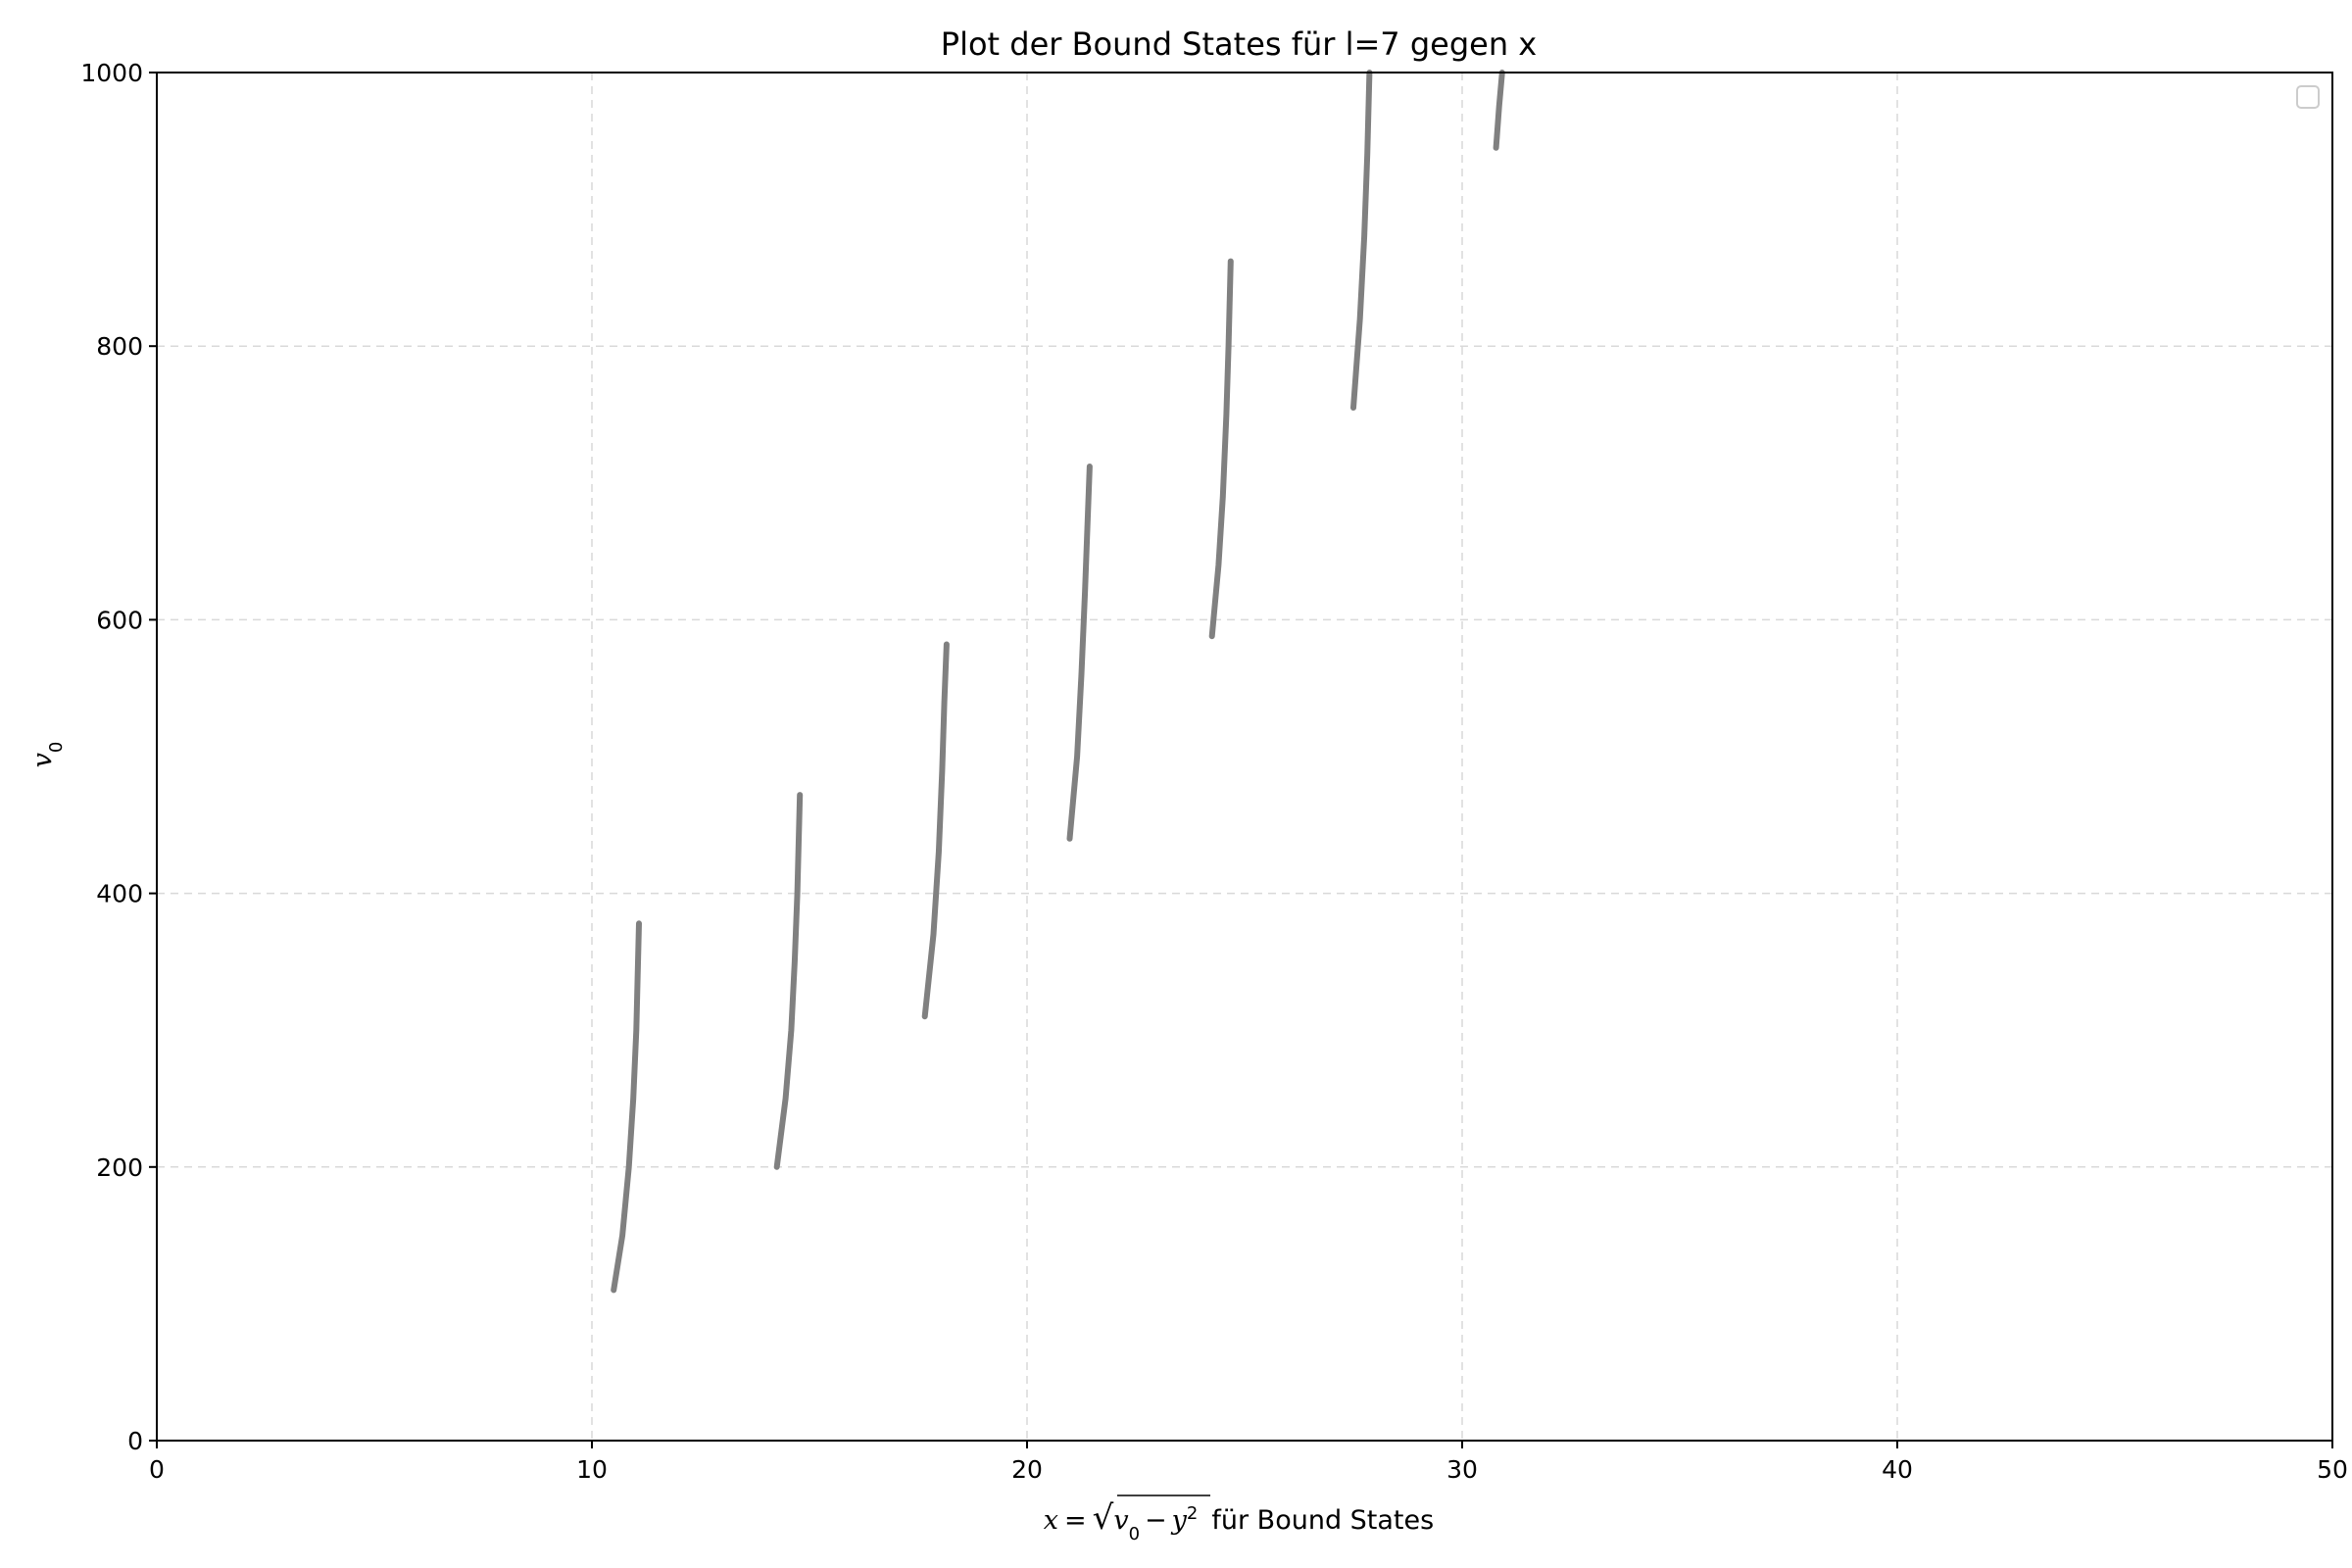  I want to click on chart-title: Plot der Bound States für l=7 gegen x, so click(1239, 44).